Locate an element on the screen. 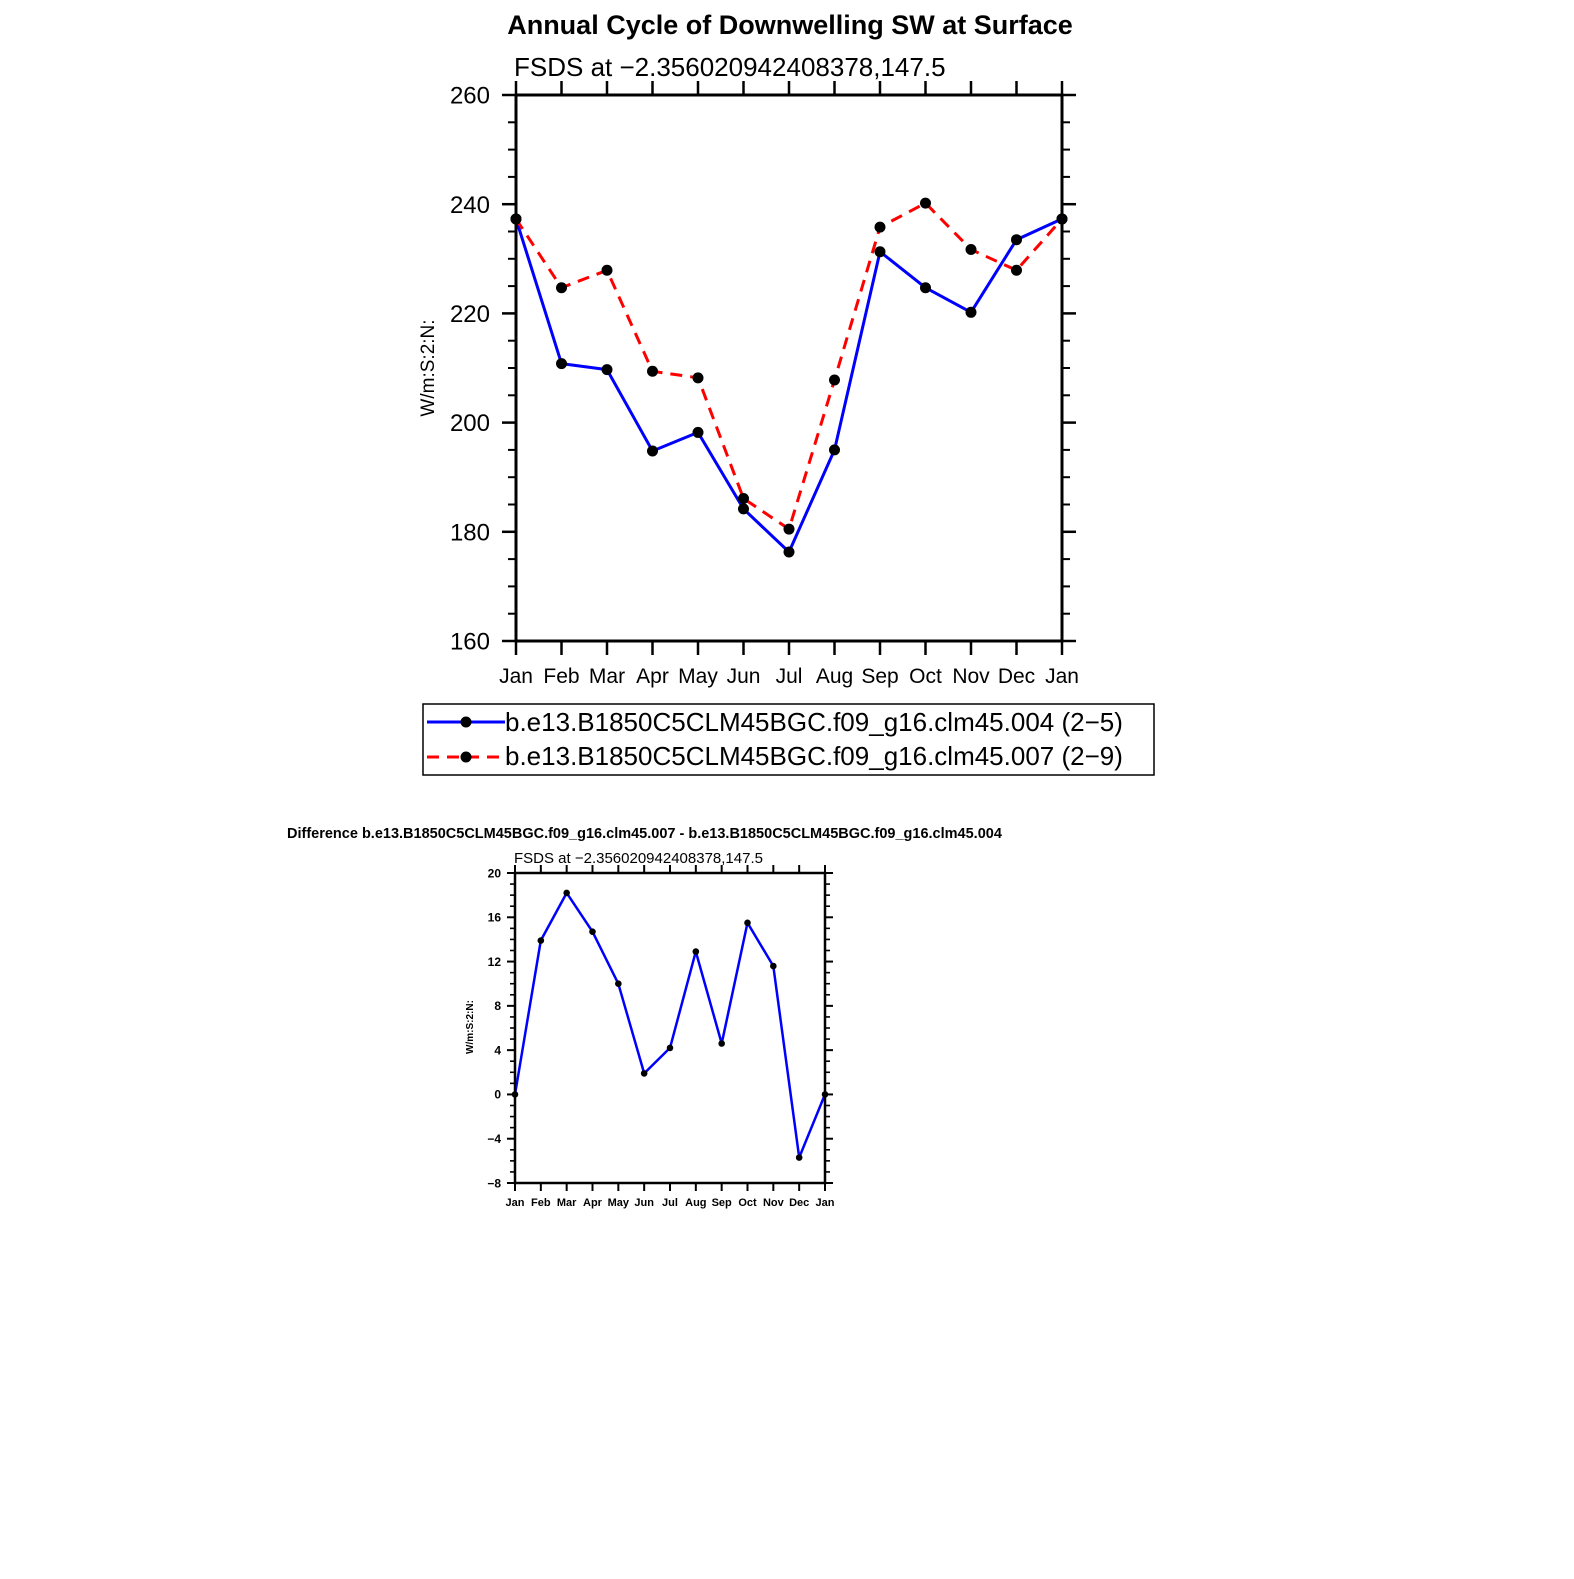  y-tick-label-0: 160 is located at coordinates (470, 642).